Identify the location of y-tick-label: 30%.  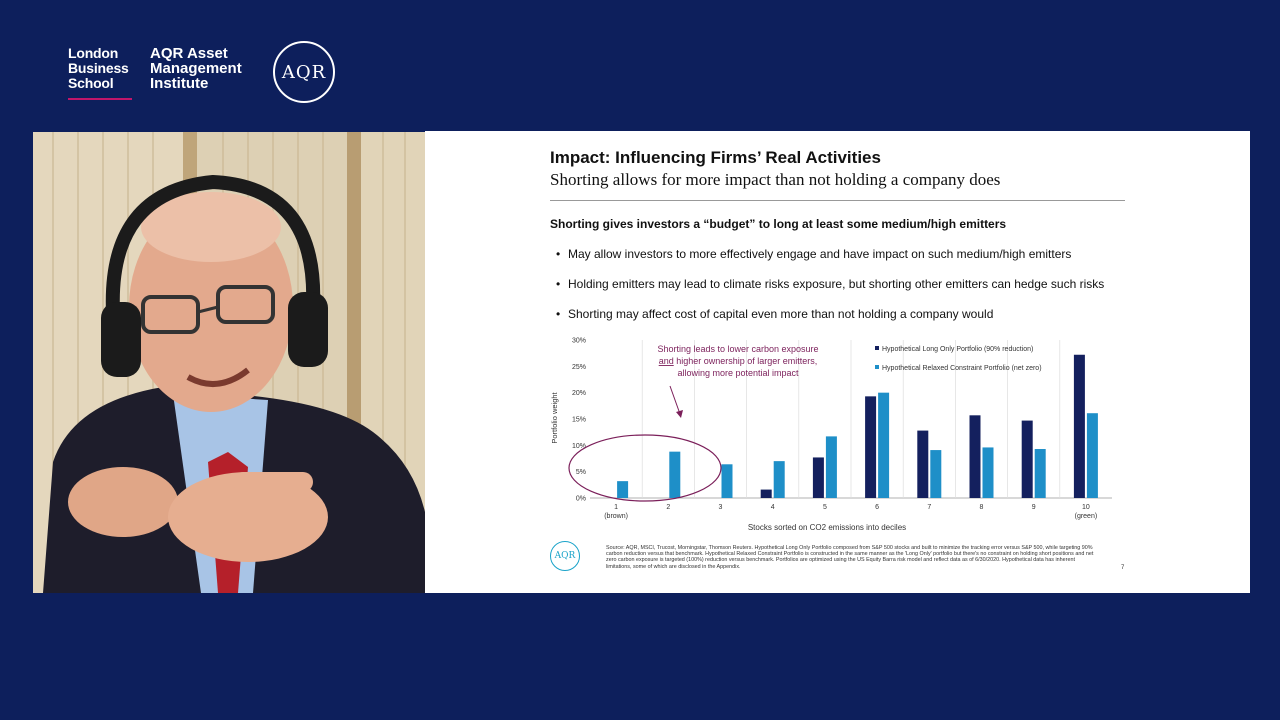
(579, 341).